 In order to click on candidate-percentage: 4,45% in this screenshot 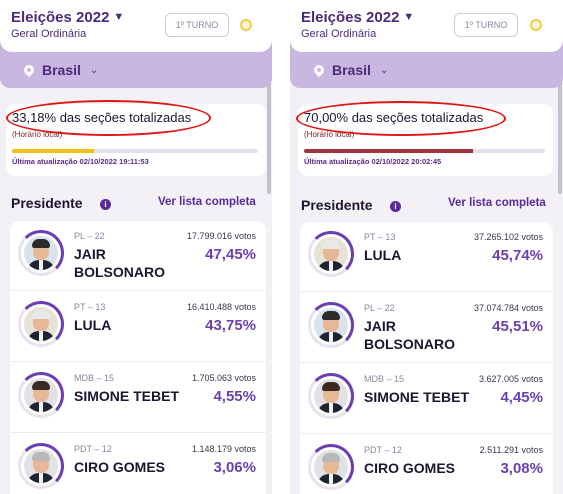, I will do `click(521, 397)`.